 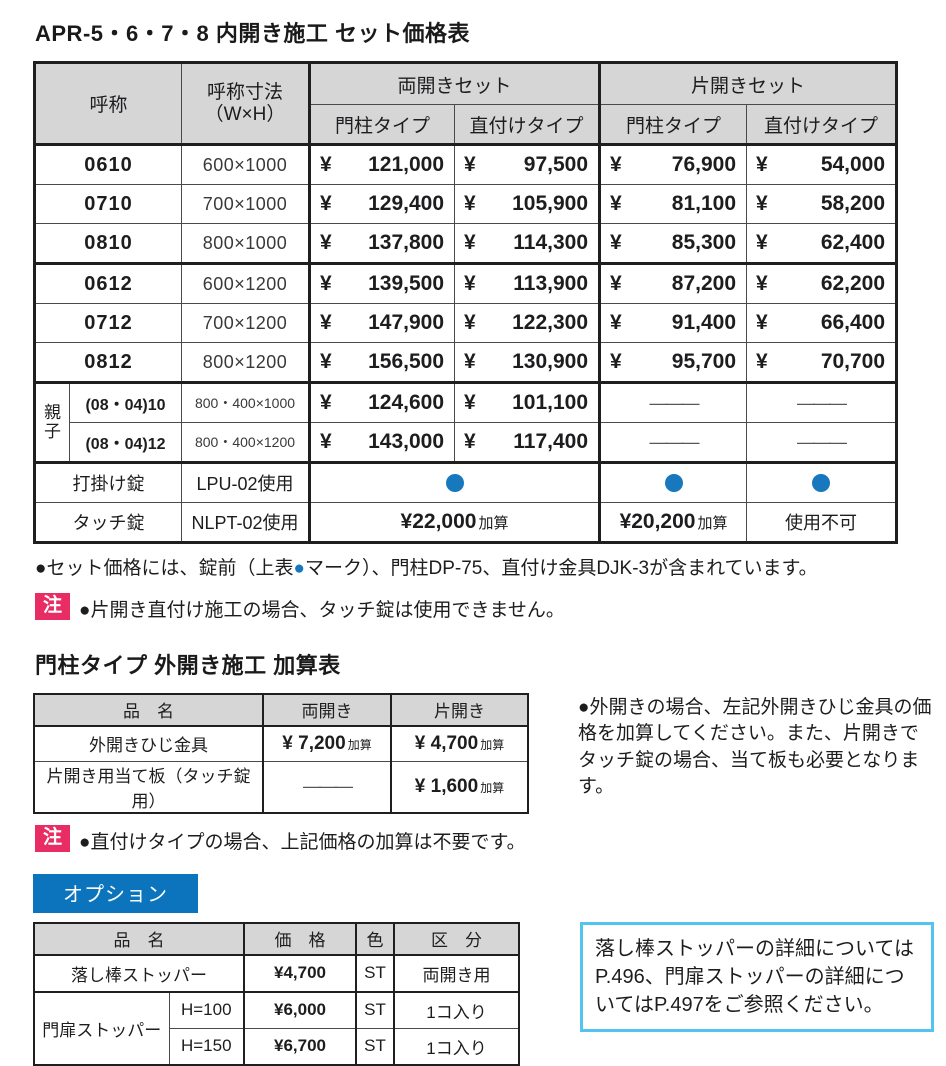 What do you see at coordinates (281, 710) in the screenshot?
I see `header-row: 品 名 両開き 片開き` at bounding box center [281, 710].